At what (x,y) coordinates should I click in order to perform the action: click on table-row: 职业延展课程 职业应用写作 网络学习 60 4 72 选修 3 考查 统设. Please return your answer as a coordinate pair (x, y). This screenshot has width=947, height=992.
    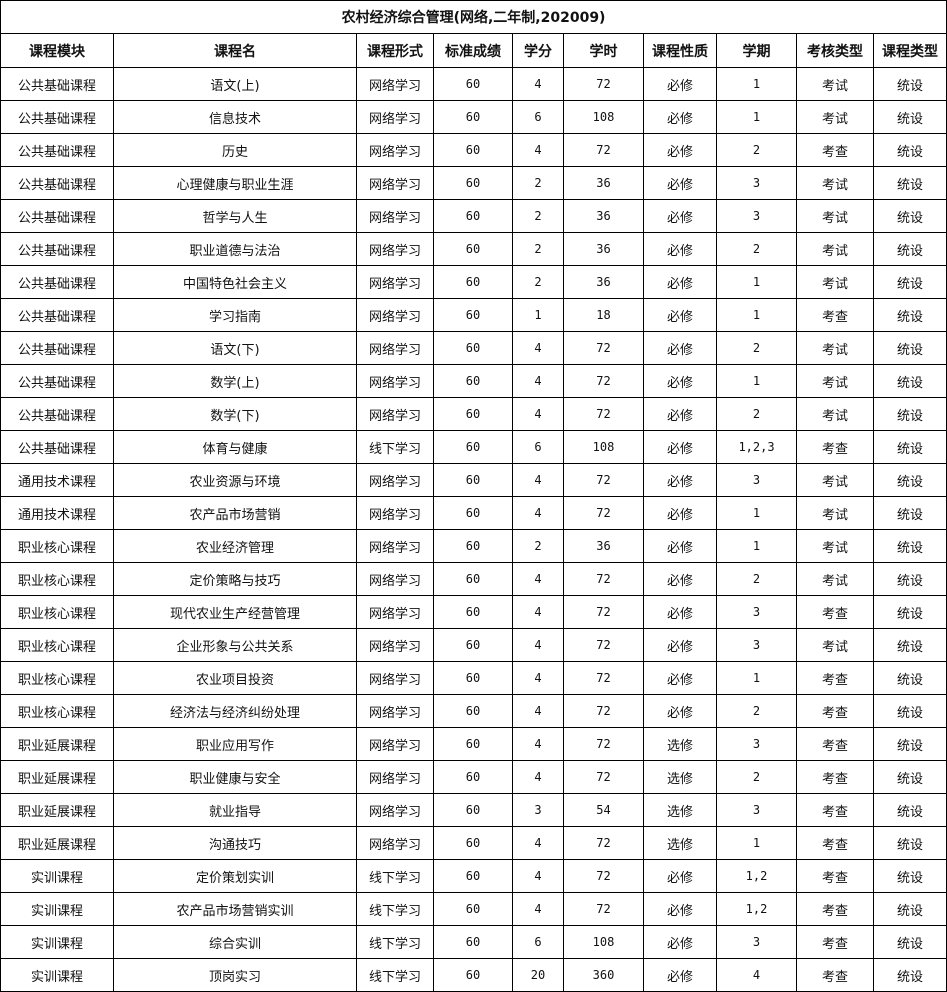
    Looking at the image, I should click on (473, 744).